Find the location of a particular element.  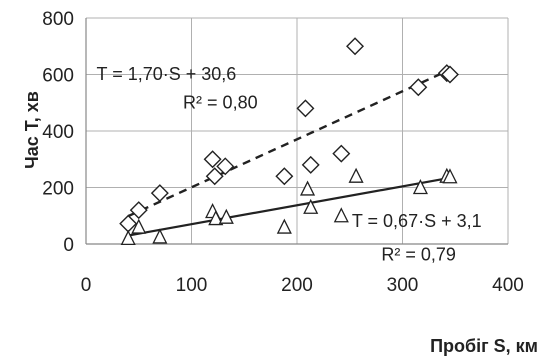

trend-annotation: R² = 0,79 is located at coordinates (418, 254).